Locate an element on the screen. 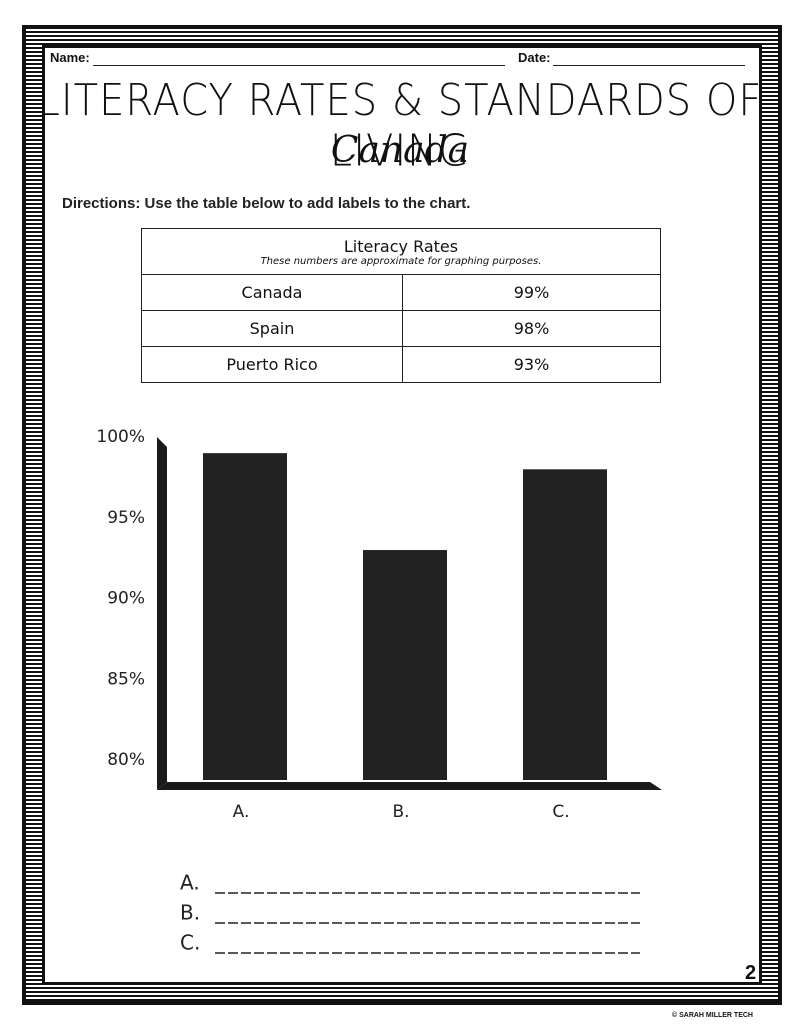 This screenshot has height=1036, width=800. table-body: Canada 99% Spain 98% Puerto Rico 93% is located at coordinates (401, 328).